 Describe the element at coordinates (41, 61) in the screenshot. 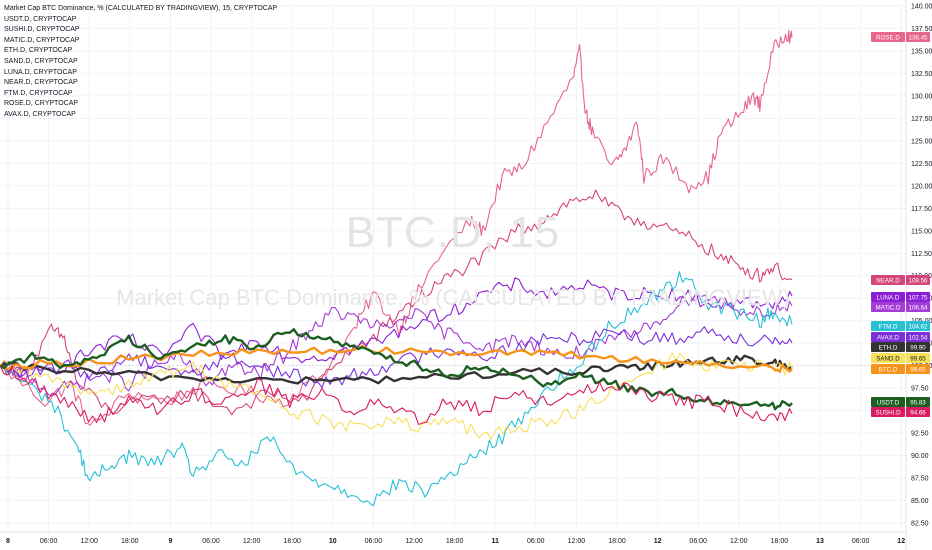

I see `legend-item: SAND.D, CRYPTOCAP` at that location.